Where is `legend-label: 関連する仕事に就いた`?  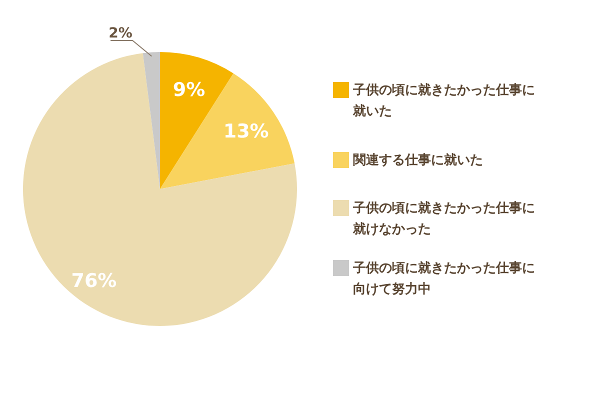 legend-label: 関連する仕事に就いた is located at coordinates (418, 161).